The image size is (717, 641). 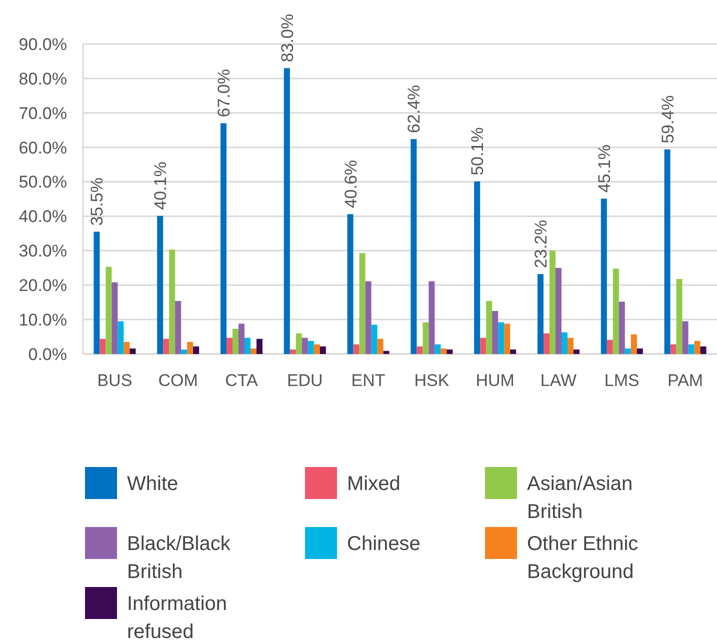 What do you see at coordinates (177, 617) in the screenshot?
I see `legend-label: Information refused` at bounding box center [177, 617].